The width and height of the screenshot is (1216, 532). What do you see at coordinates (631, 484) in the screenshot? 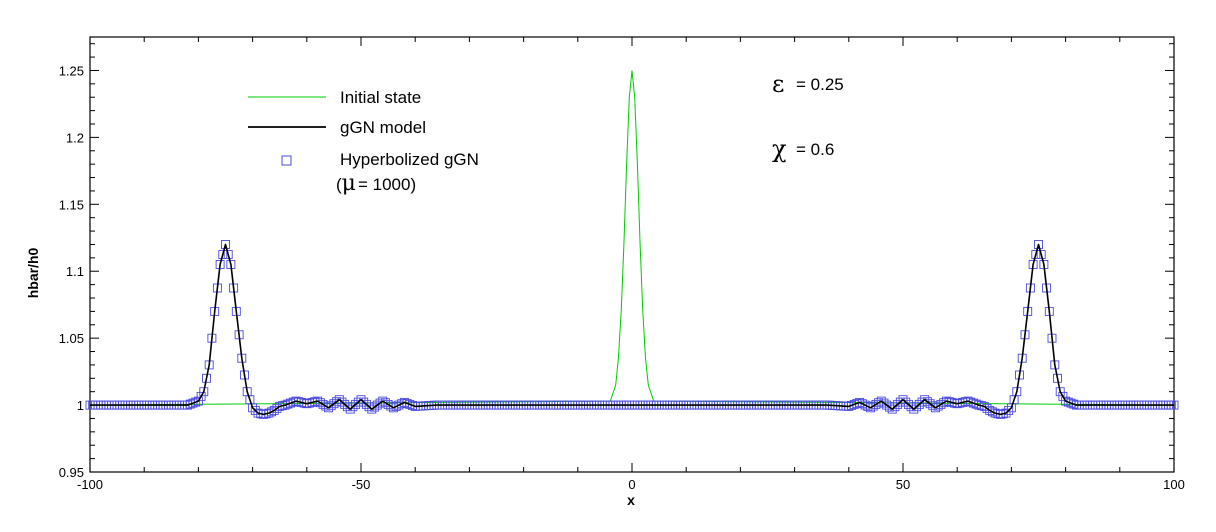
I see `x-tick-label: 0` at bounding box center [631, 484].